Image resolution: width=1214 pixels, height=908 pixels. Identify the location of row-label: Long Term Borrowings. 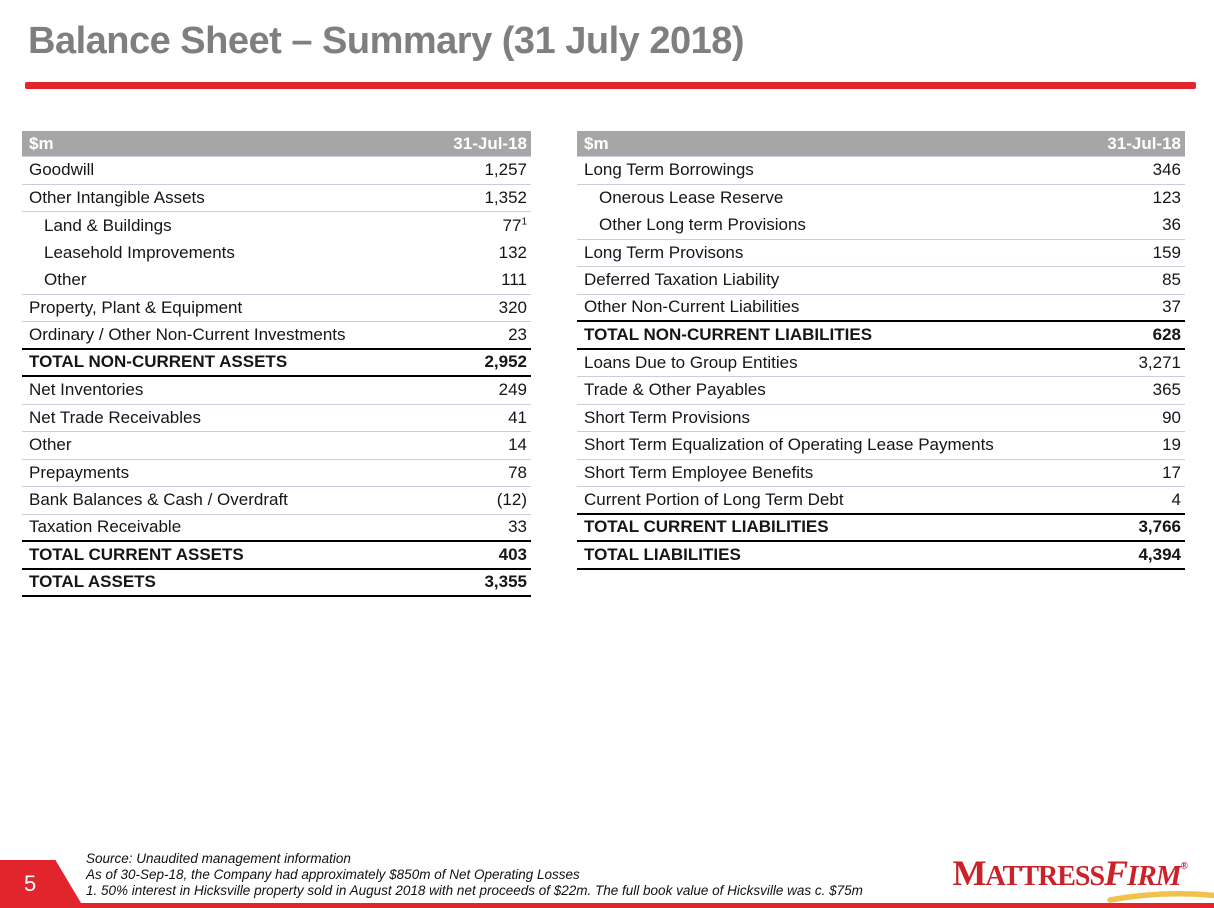
(669, 170).